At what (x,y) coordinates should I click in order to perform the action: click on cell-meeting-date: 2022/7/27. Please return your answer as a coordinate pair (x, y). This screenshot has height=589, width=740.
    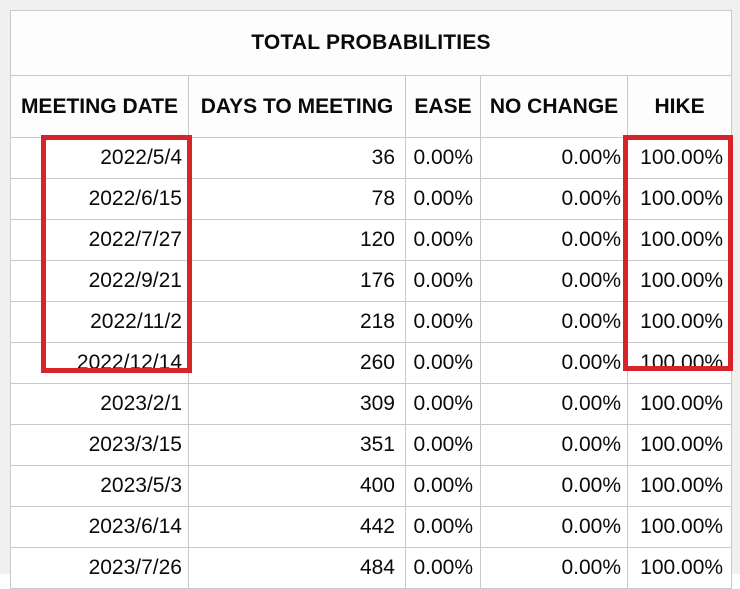
    Looking at the image, I should click on (99, 240).